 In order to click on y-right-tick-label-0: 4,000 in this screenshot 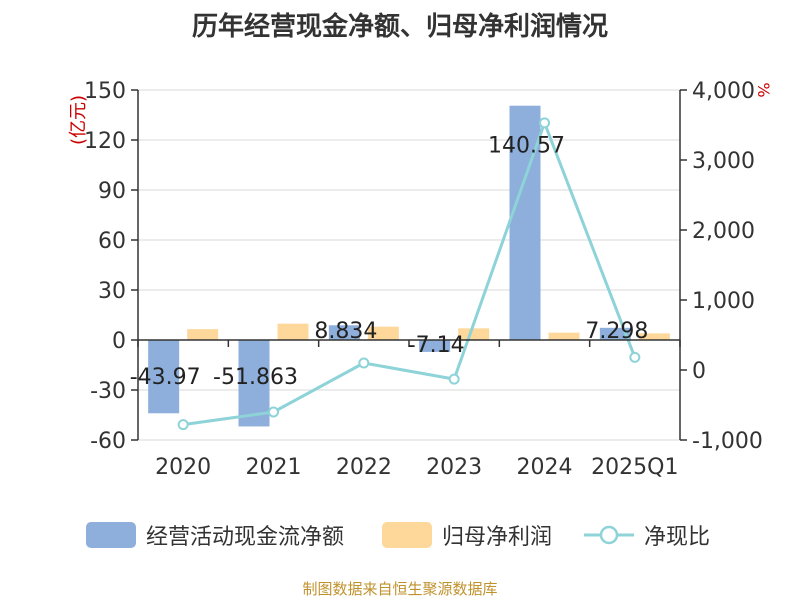, I will do `click(723, 91)`.